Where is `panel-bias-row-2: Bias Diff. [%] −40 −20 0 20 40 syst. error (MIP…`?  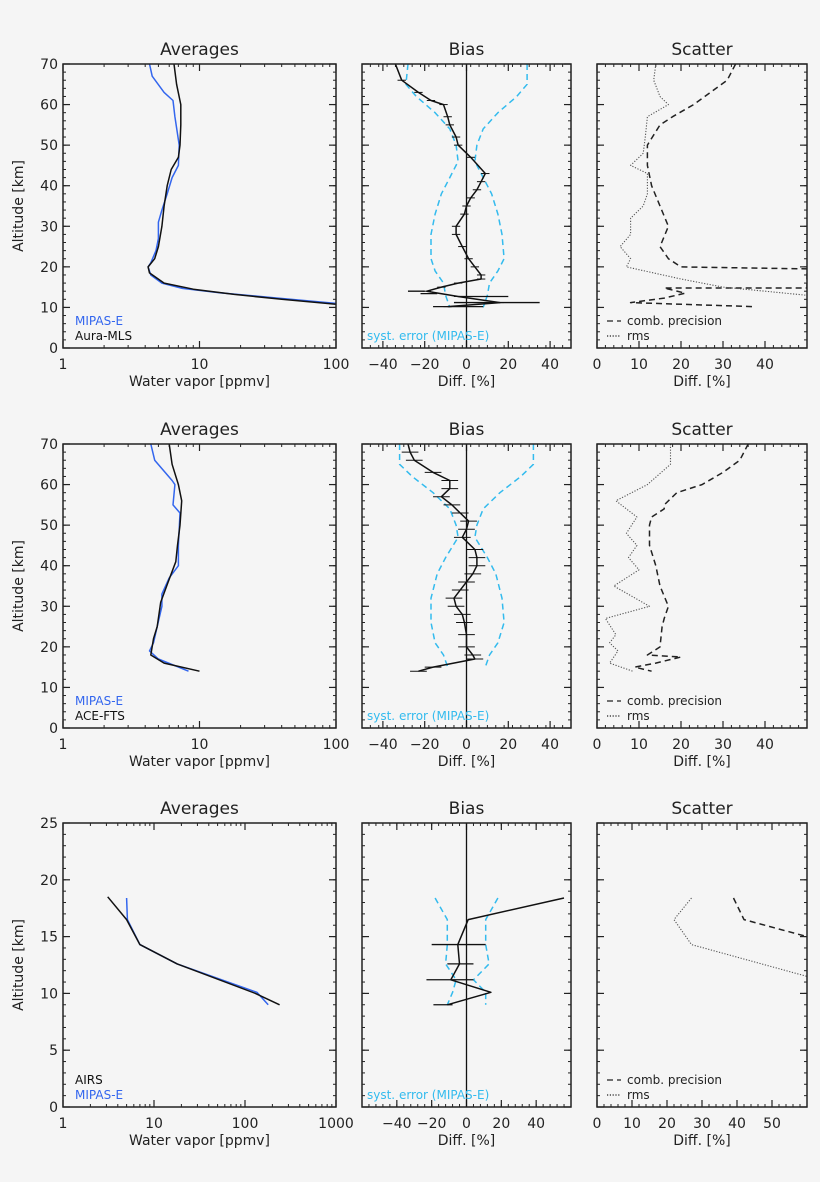
panel-bias-row-2: Bias Diff. [%] −40 −20 0 20 40 syst. error (MIP… is located at coordinates (466, 595).